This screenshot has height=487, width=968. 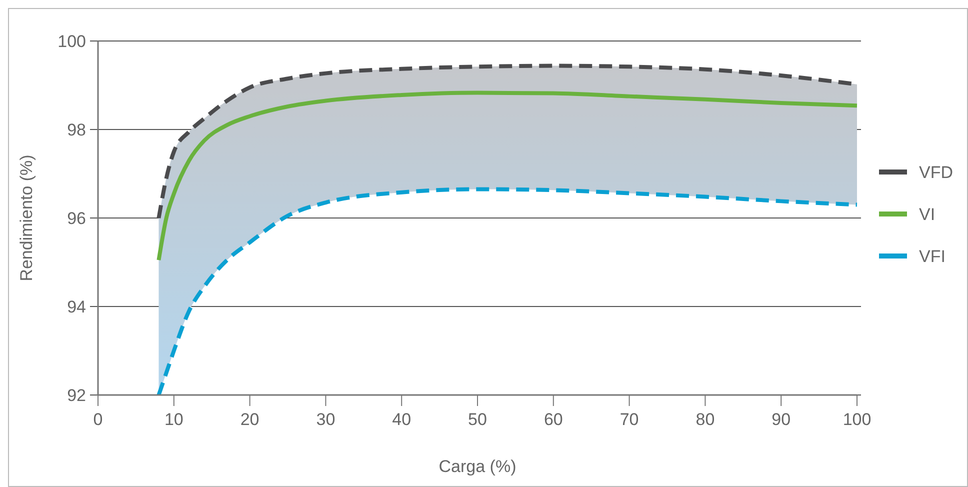 I want to click on x-tick-label: 40, so click(x=402, y=419).